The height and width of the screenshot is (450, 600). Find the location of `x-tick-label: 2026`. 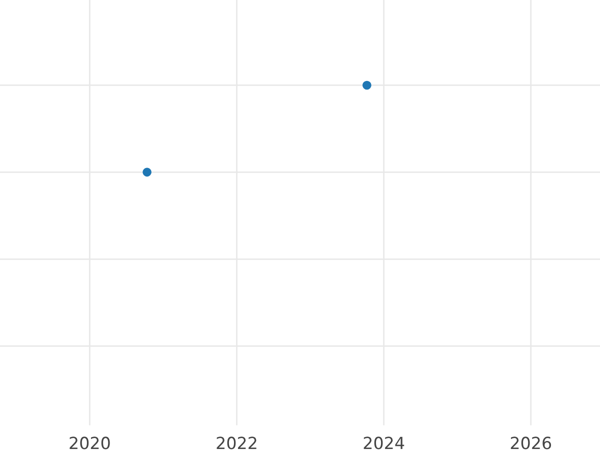

x-tick-label: 2026 is located at coordinates (531, 443).